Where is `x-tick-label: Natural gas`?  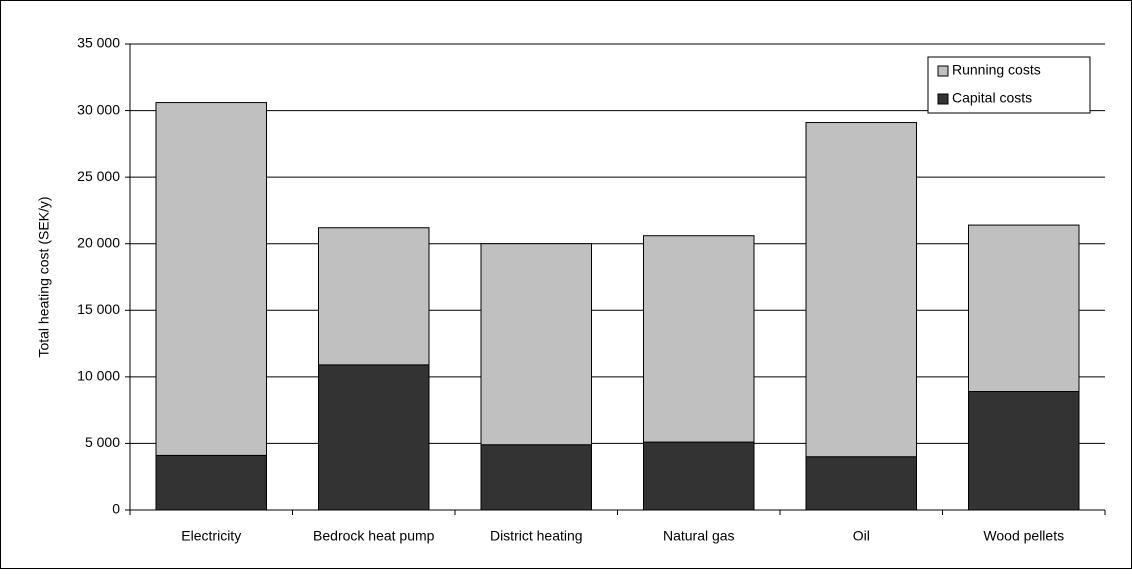 x-tick-label: Natural gas is located at coordinates (699, 536).